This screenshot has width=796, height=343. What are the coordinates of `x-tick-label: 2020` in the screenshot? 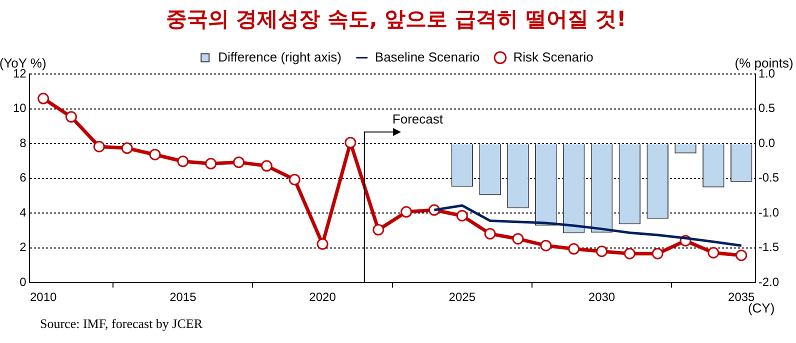 It's located at (322, 297).